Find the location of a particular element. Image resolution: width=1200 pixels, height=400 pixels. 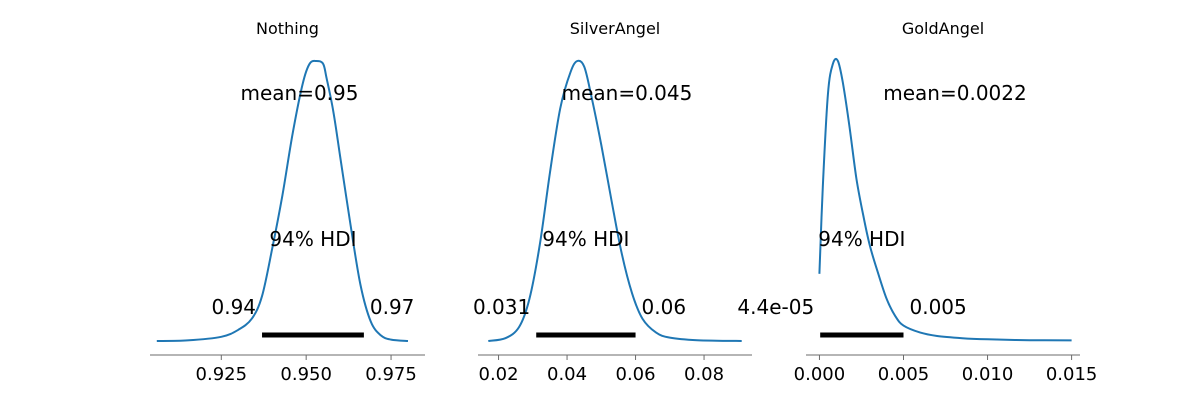

panel-title: SilverAngel is located at coordinates (615, 28).